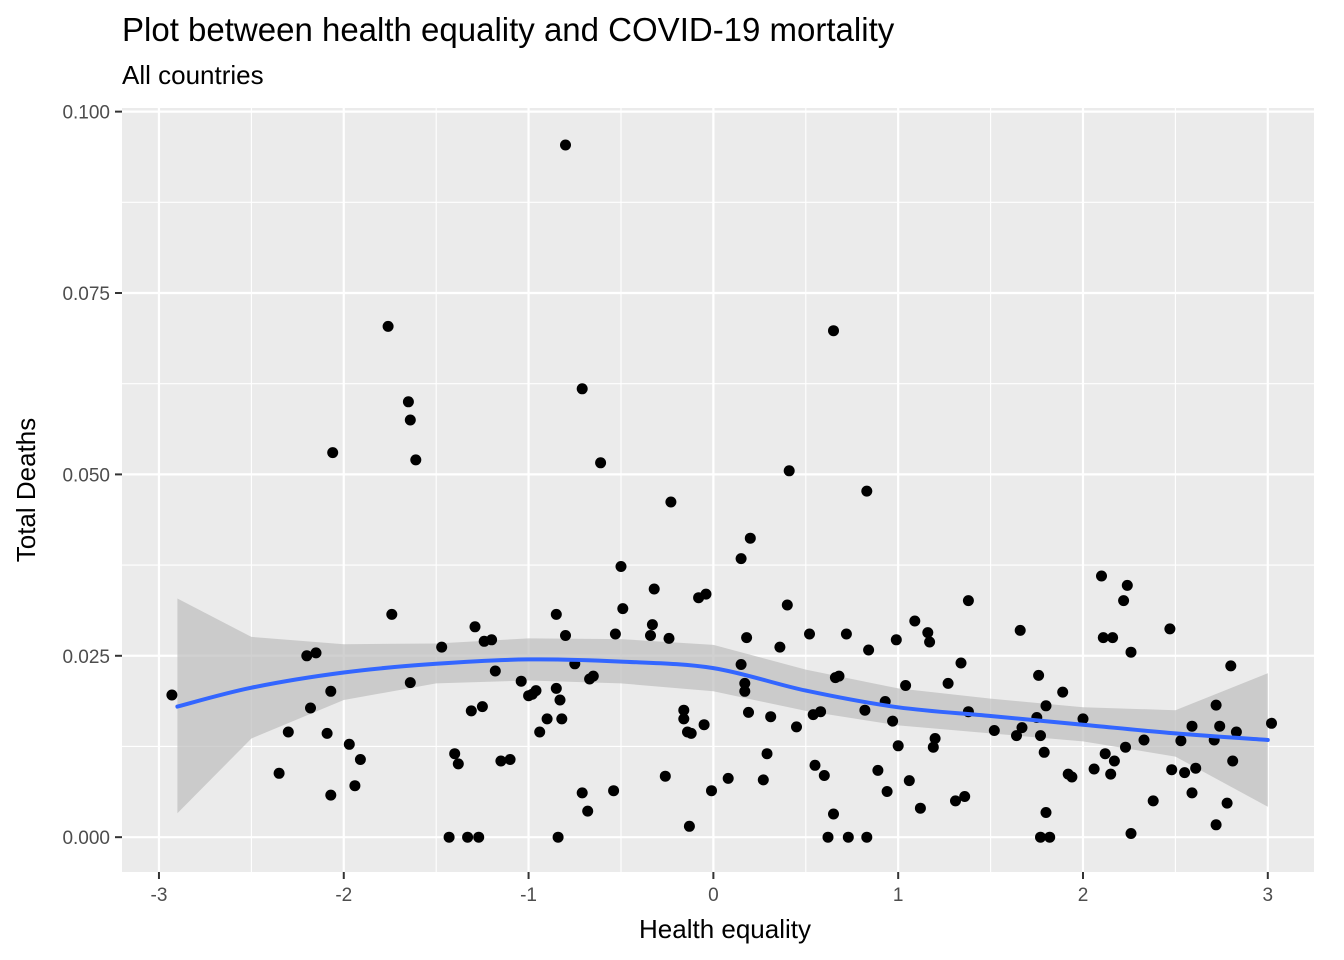 The width and height of the screenshot is (1344, 960). What do you see at coordinates (86, 657) in the screenshot?
I see `y-tick-label: 0.025` at bounding box center [86, 657].